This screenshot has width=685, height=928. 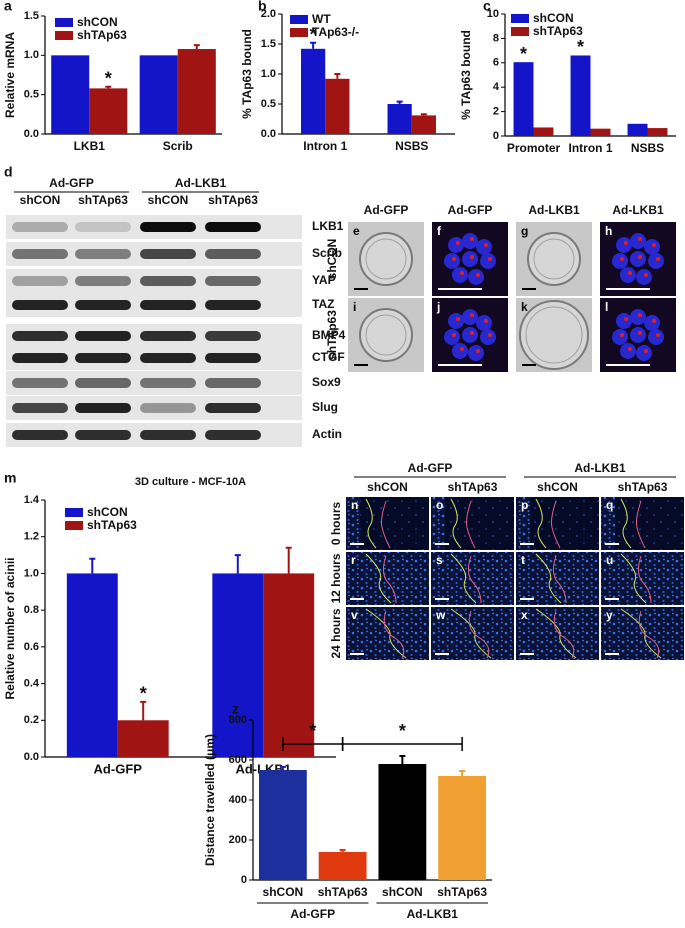 What do you see at coordinates (235, 709) in the screenshot?
I see `panel-label: z` at bounding box center [235, 709].